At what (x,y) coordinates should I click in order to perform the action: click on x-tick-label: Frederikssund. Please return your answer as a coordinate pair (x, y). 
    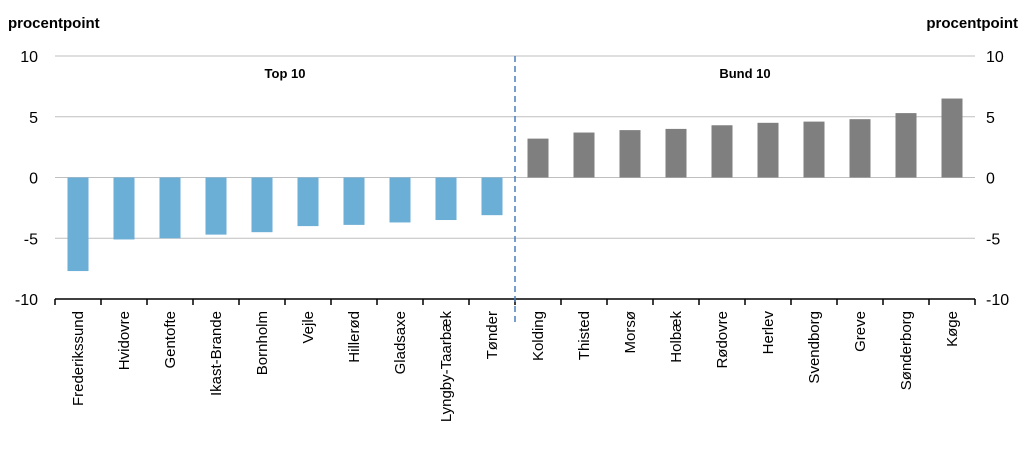
    Looking at the image, I should click on (78, 358).